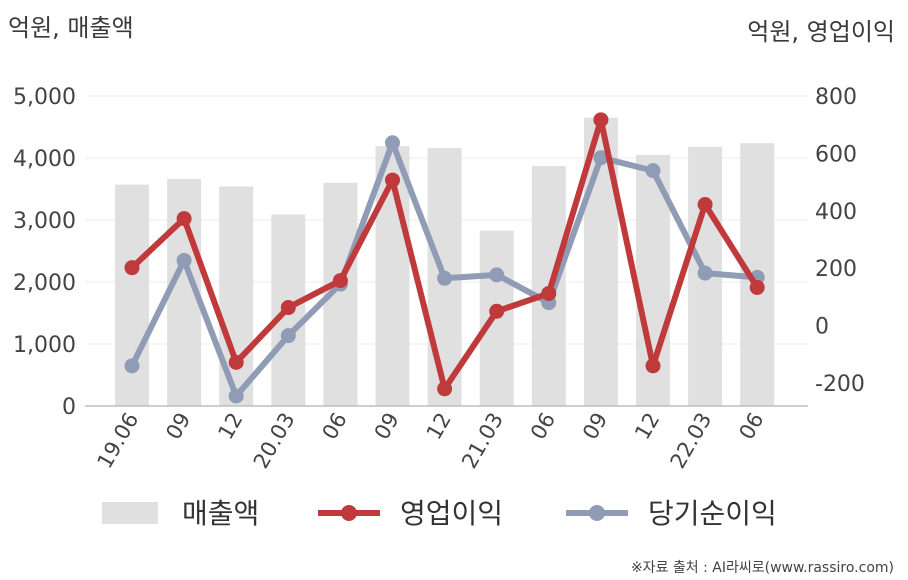 The width and height of the screenshot is (908, 580). Describe the element at coordinates (482, 441) in the screenshot. I see `x-tick-label: 21.03` at that location.